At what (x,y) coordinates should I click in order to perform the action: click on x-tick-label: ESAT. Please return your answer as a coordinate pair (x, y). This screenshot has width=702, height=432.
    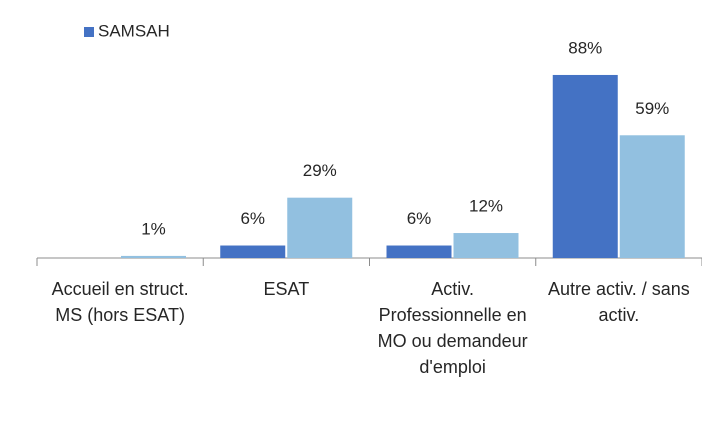
    Looking at the image, I should click on (286, 289).